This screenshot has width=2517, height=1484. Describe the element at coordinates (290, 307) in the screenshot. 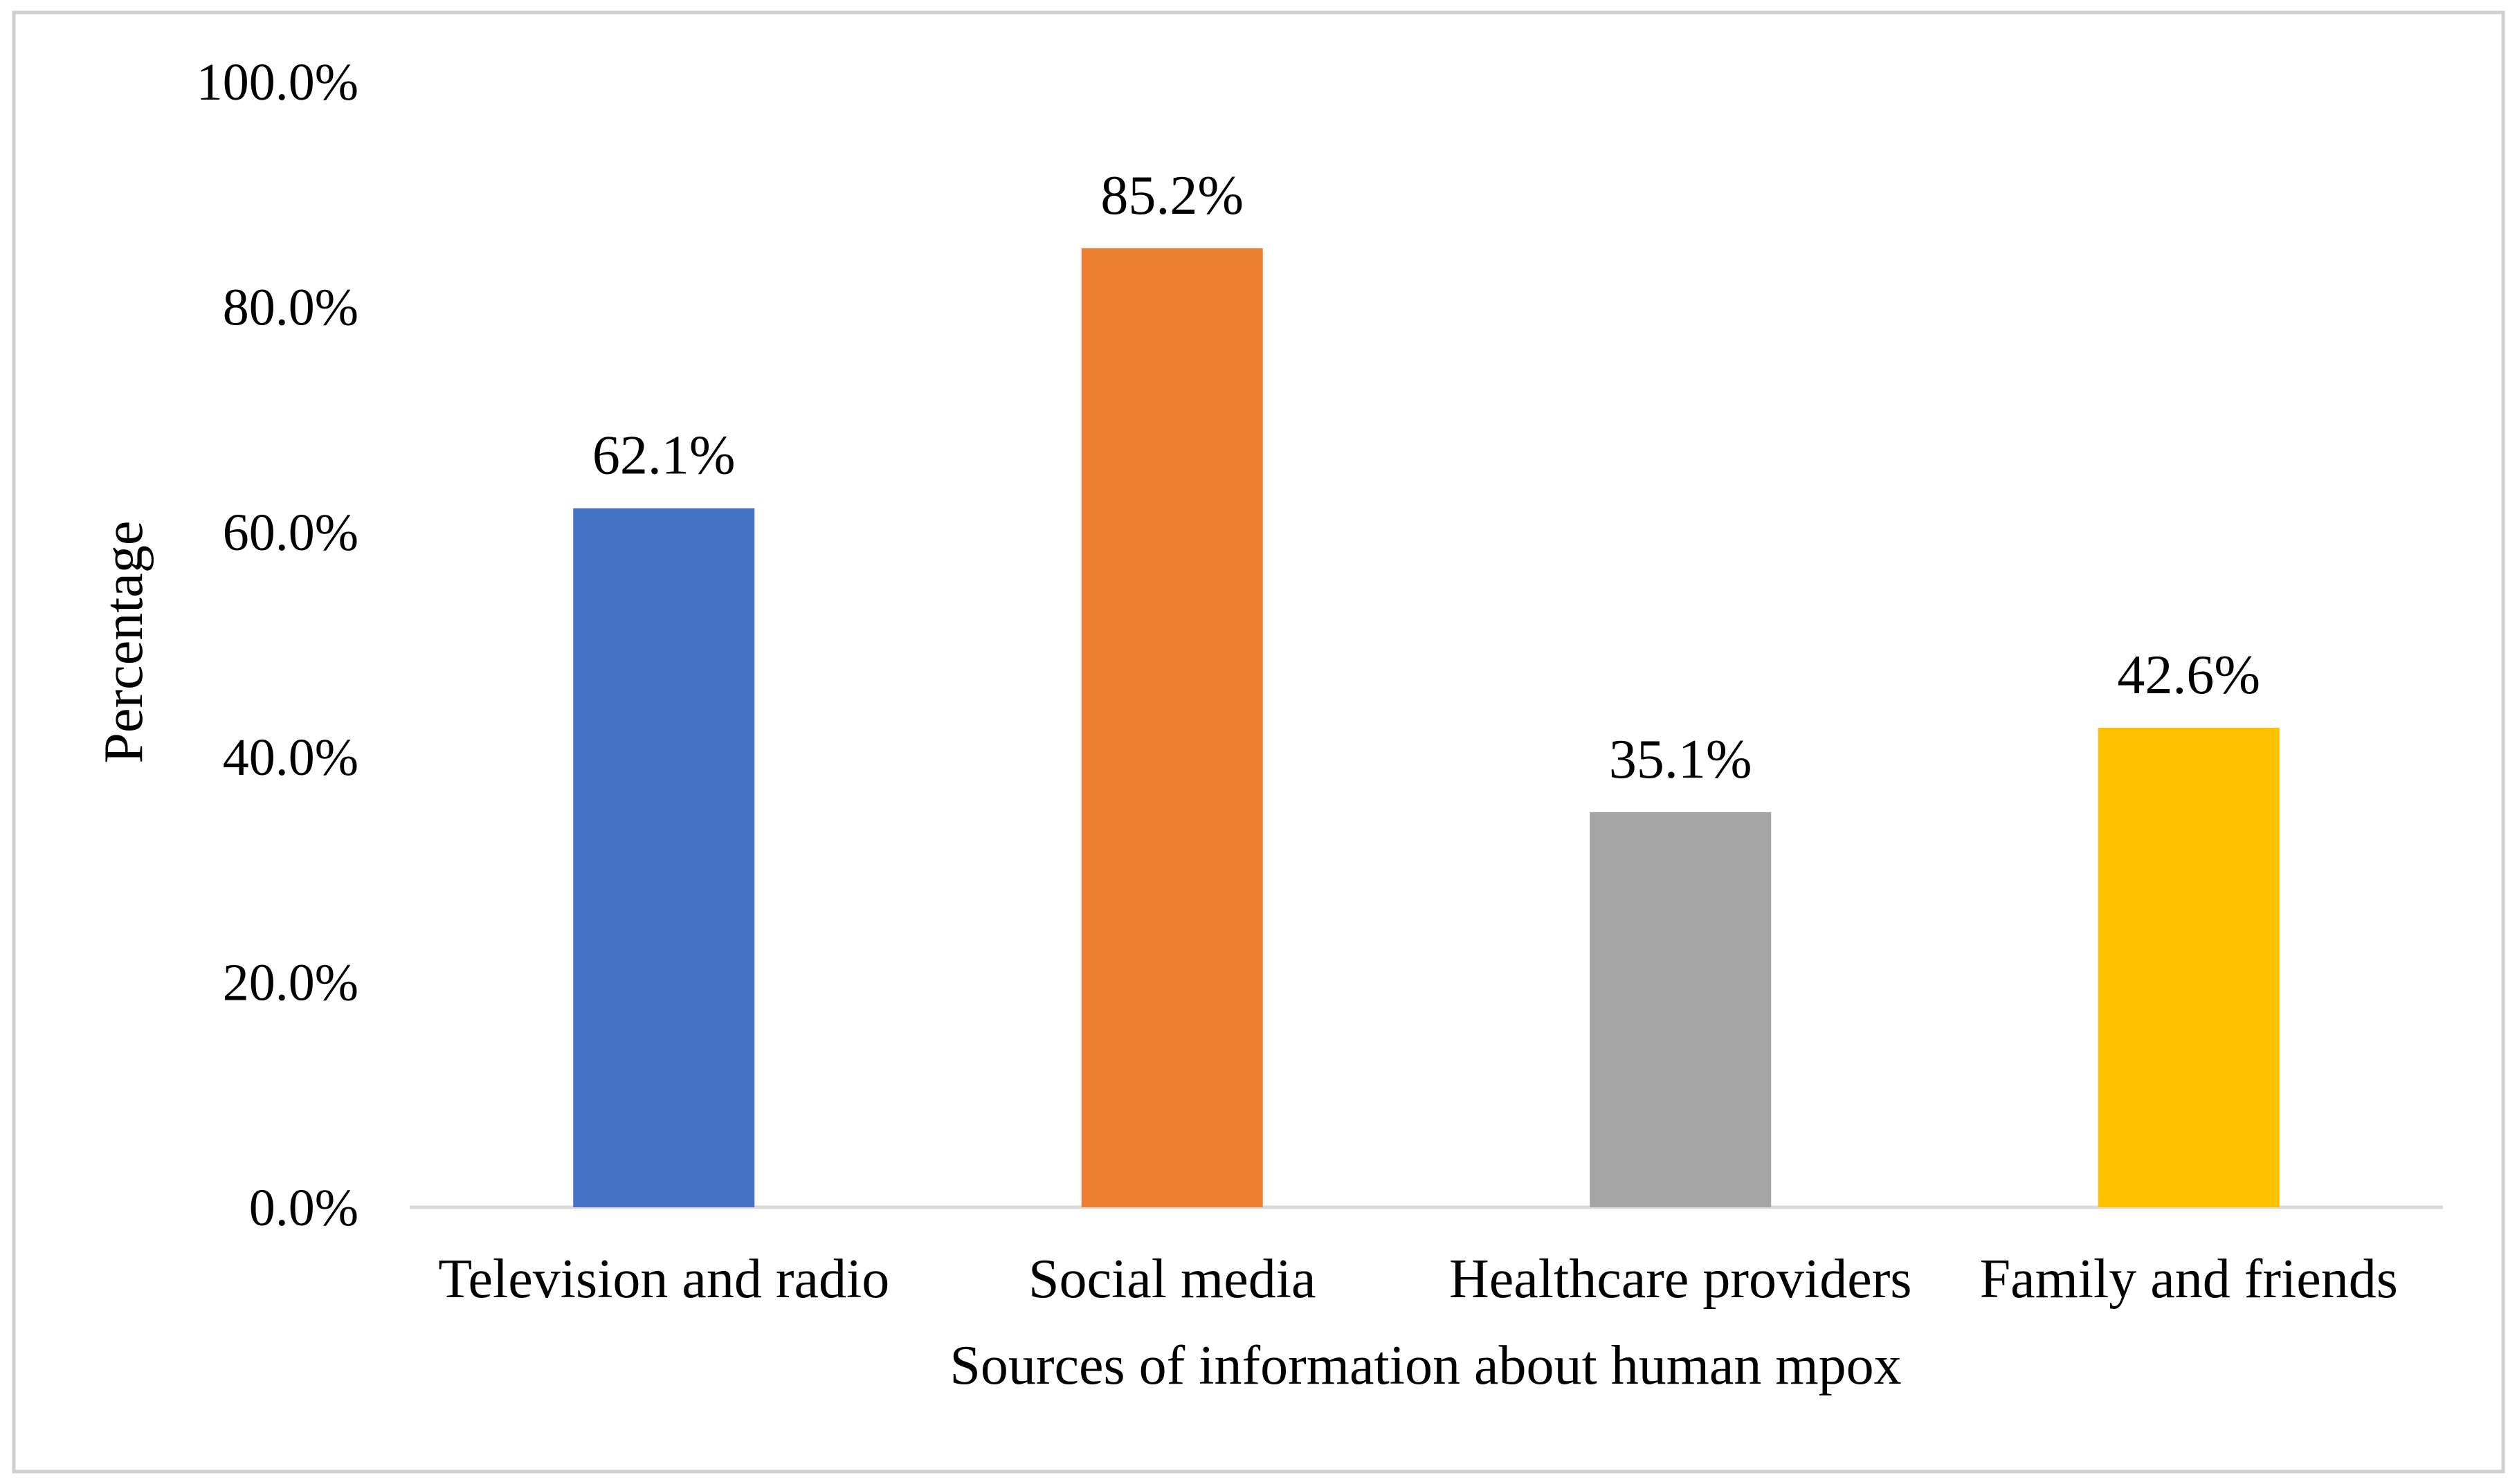

I see `y-tick-label: 80.0%` at that location.